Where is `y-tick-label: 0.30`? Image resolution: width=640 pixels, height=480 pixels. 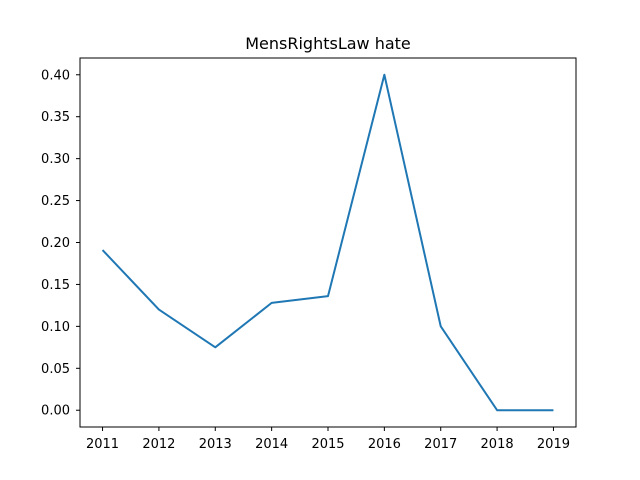 y-tick-label: 0.30 is located at coordinates (55, 159).